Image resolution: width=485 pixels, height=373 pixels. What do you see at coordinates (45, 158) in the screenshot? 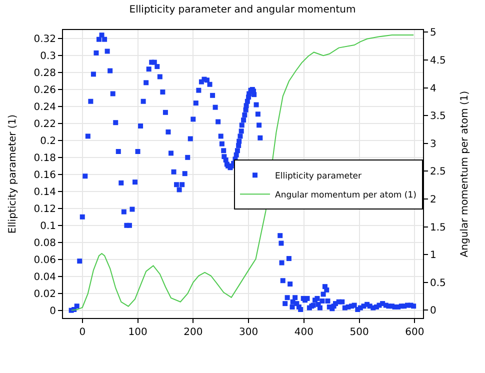
I see `y-tick-label: 0.18` at bounding box center [45, 158].